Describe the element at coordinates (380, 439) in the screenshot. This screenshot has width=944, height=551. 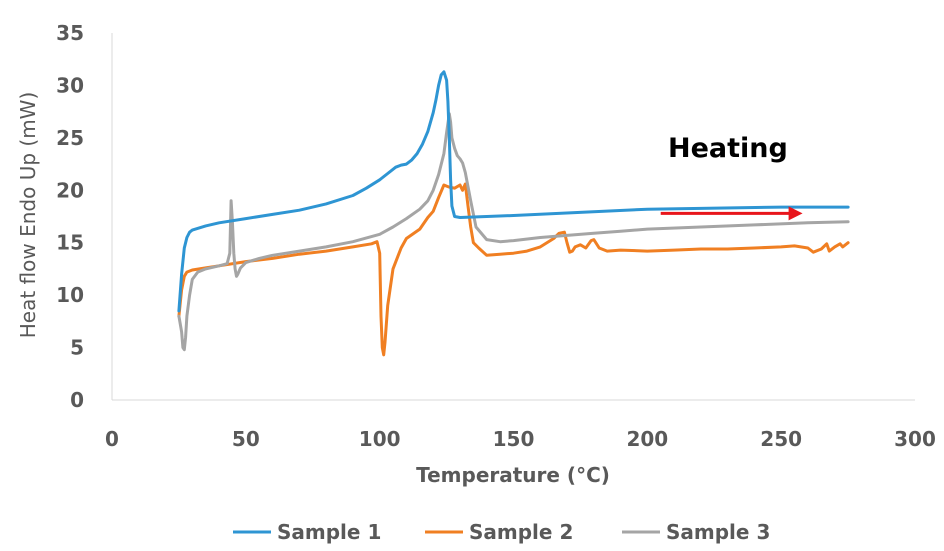
I see `x-tick-label: 100` at that location.